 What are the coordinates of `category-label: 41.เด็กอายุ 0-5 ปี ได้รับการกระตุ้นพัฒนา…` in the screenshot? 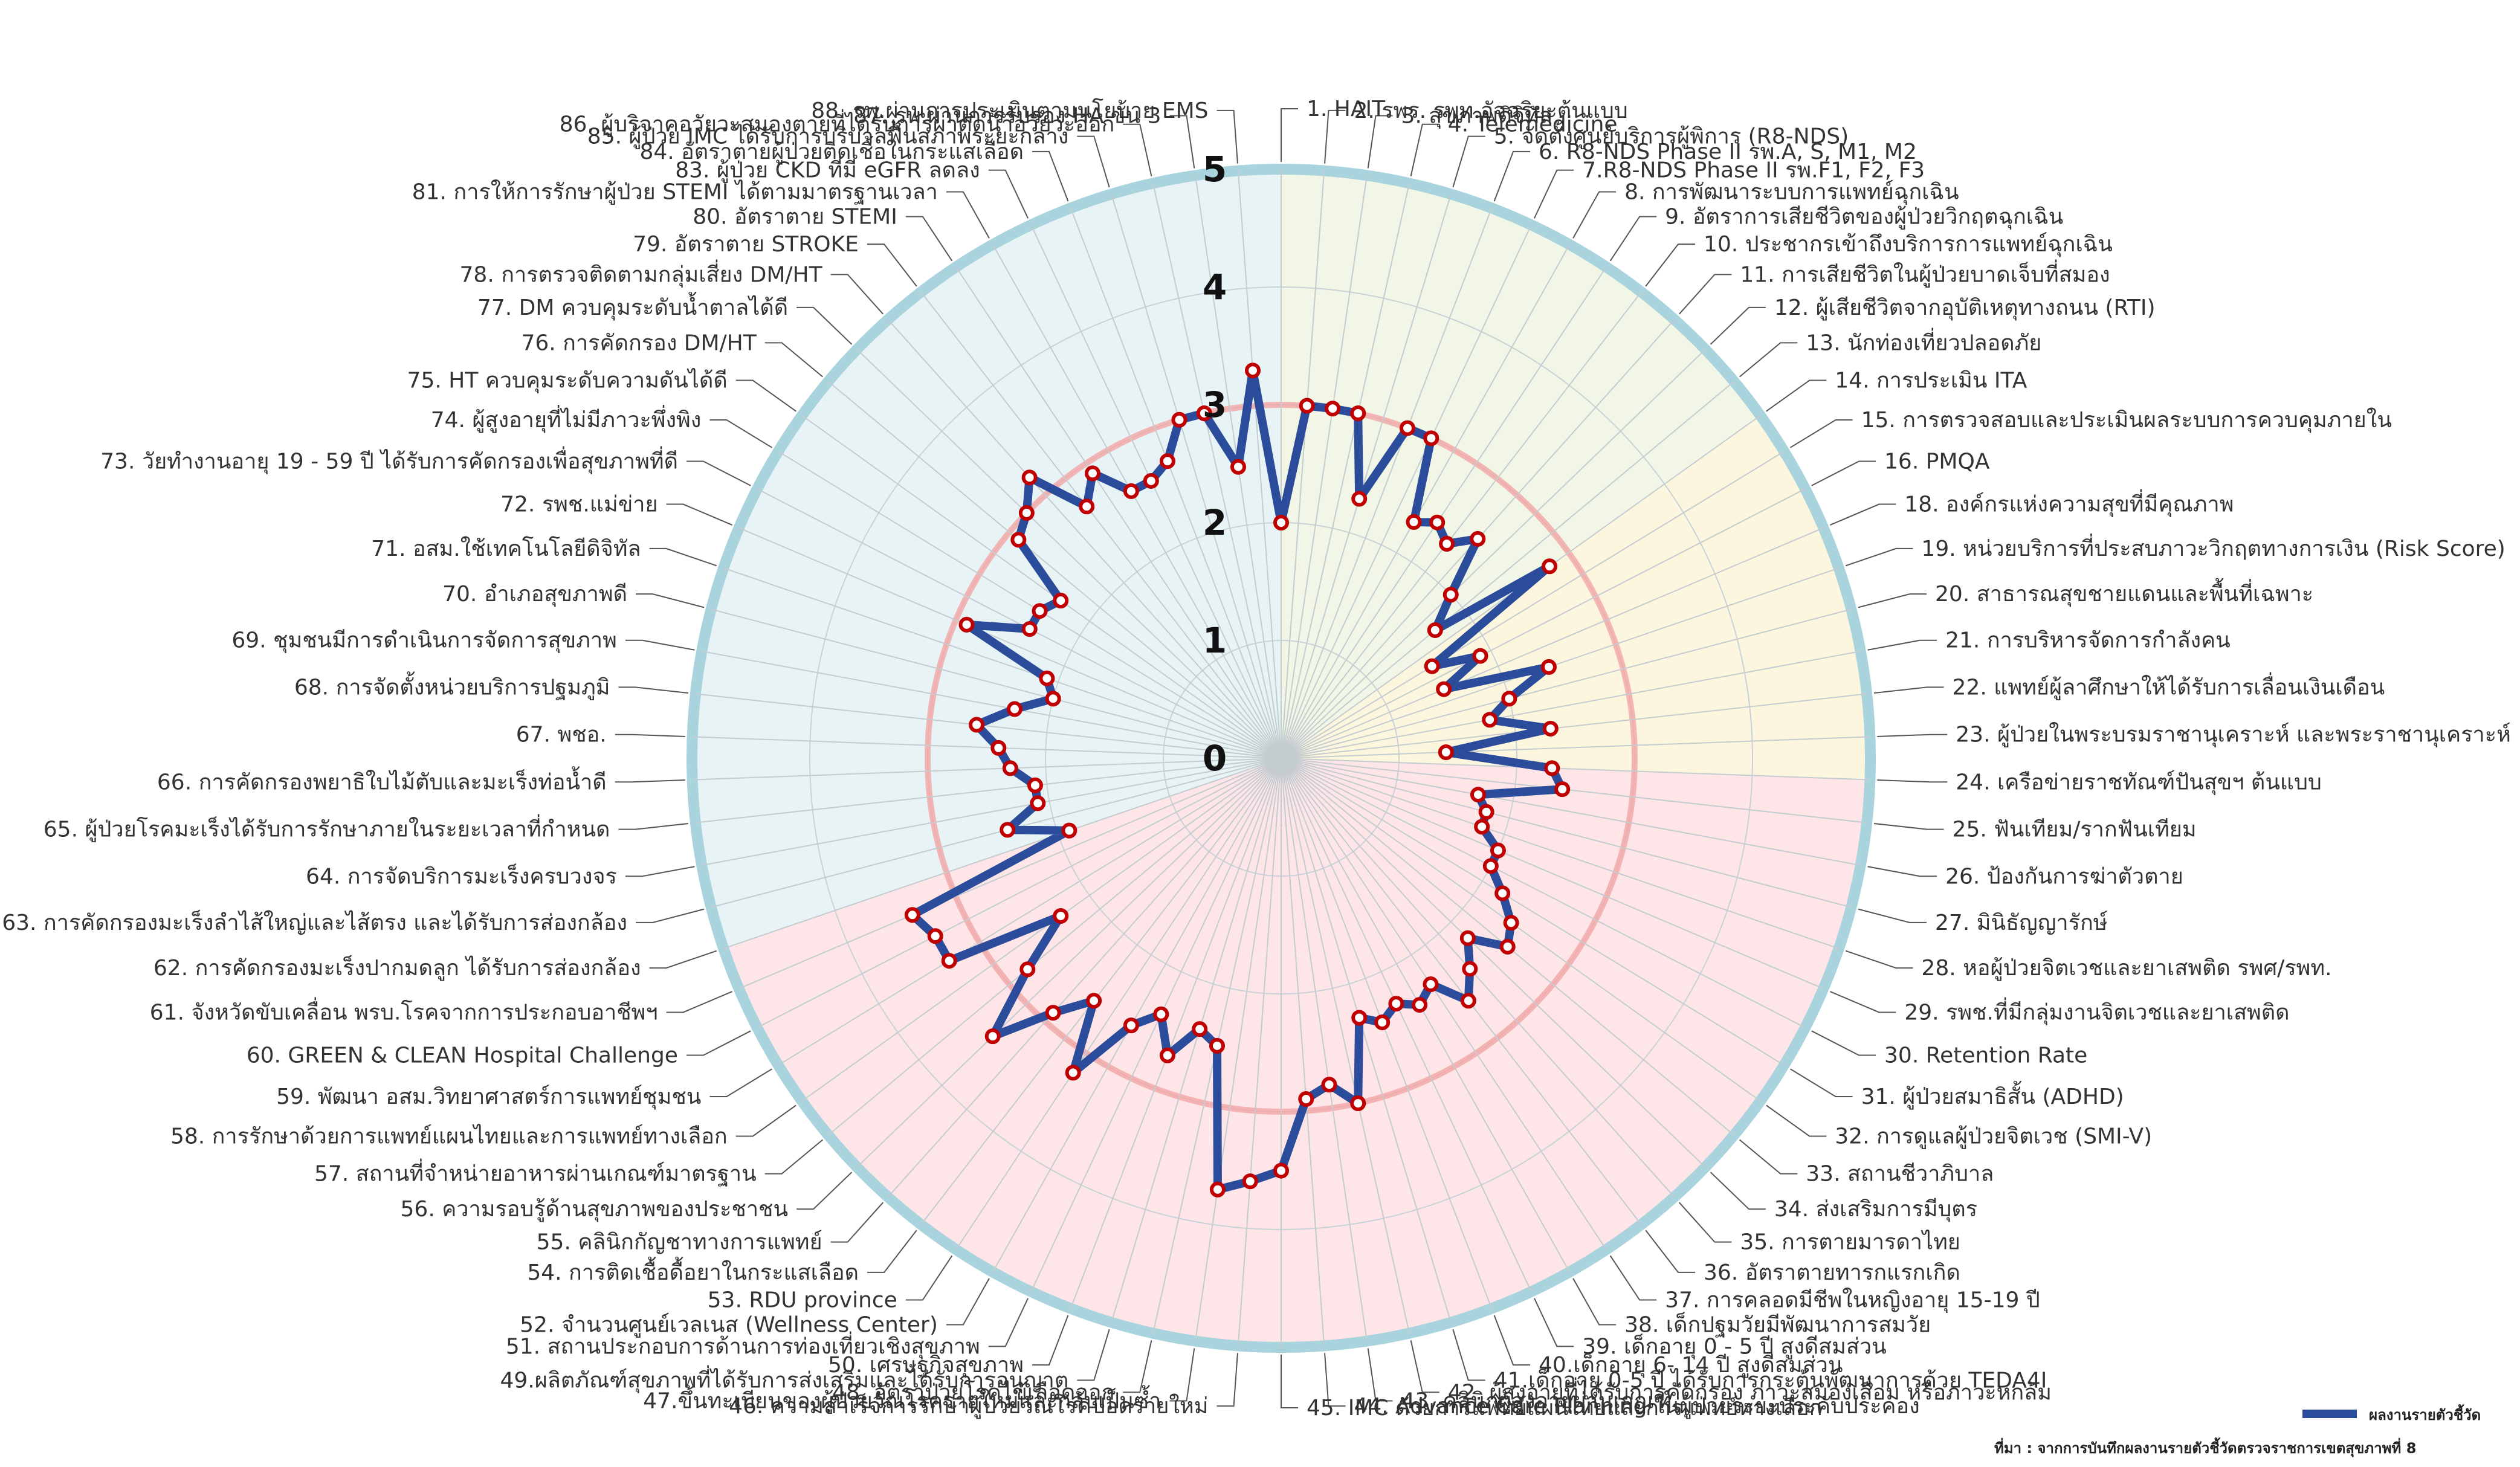 It's located at (1770, 1379).